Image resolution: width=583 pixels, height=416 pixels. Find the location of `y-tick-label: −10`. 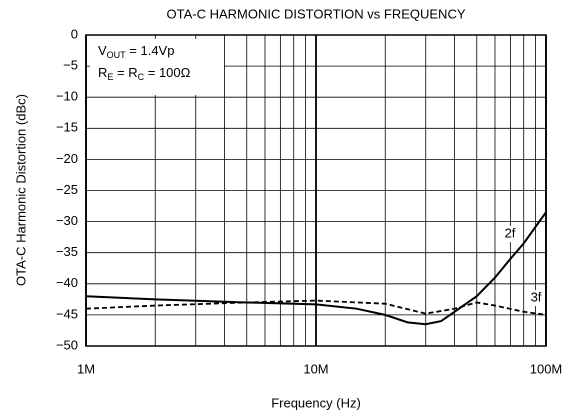

y-tick-label: −10 is located at coordinates (67, 96).